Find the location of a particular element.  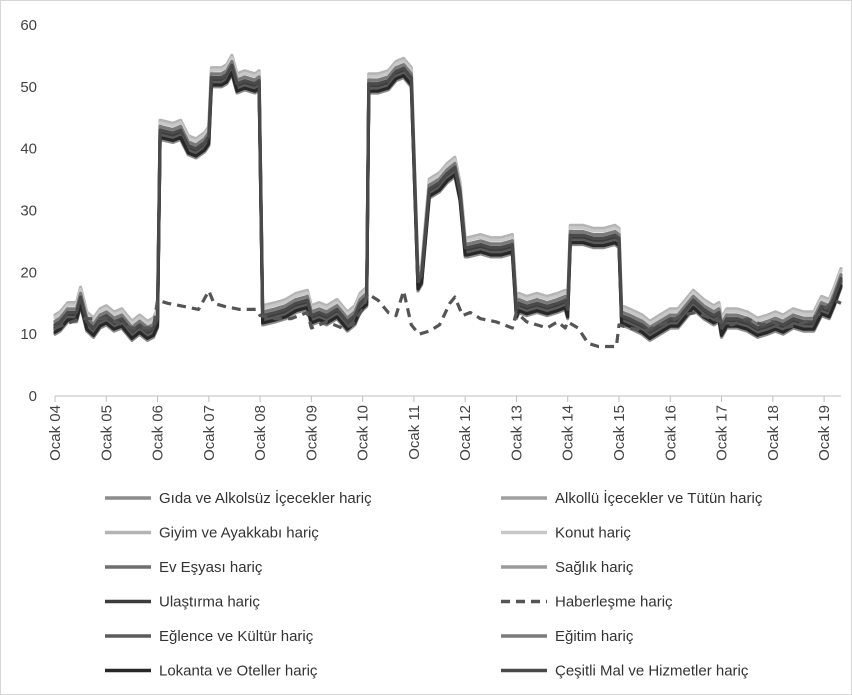

x-tick-label: Ocak 15 is located at coordinates (619, 433).